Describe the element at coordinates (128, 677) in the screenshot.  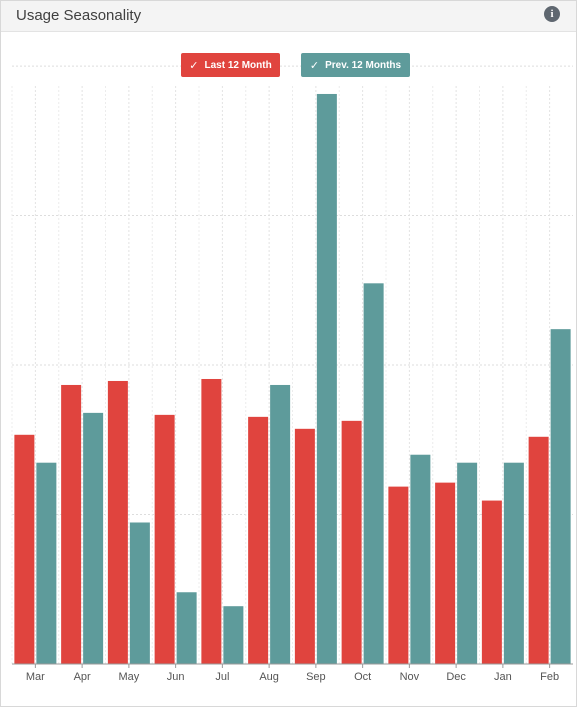
I see `x-tick-label: May` at that location.